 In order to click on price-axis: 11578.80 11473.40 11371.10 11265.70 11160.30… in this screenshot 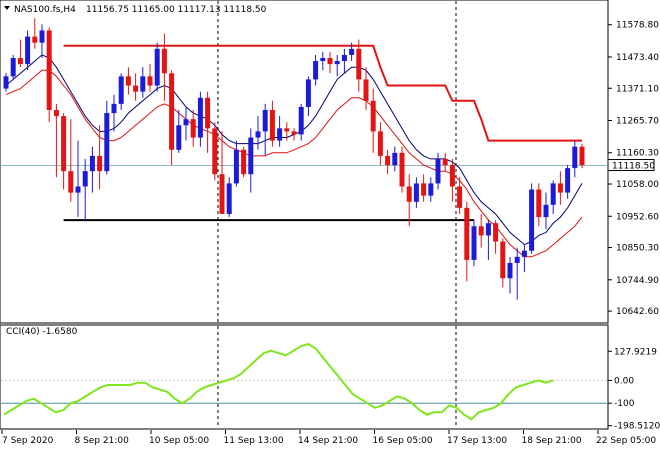, I will do `click(633, 169)`.